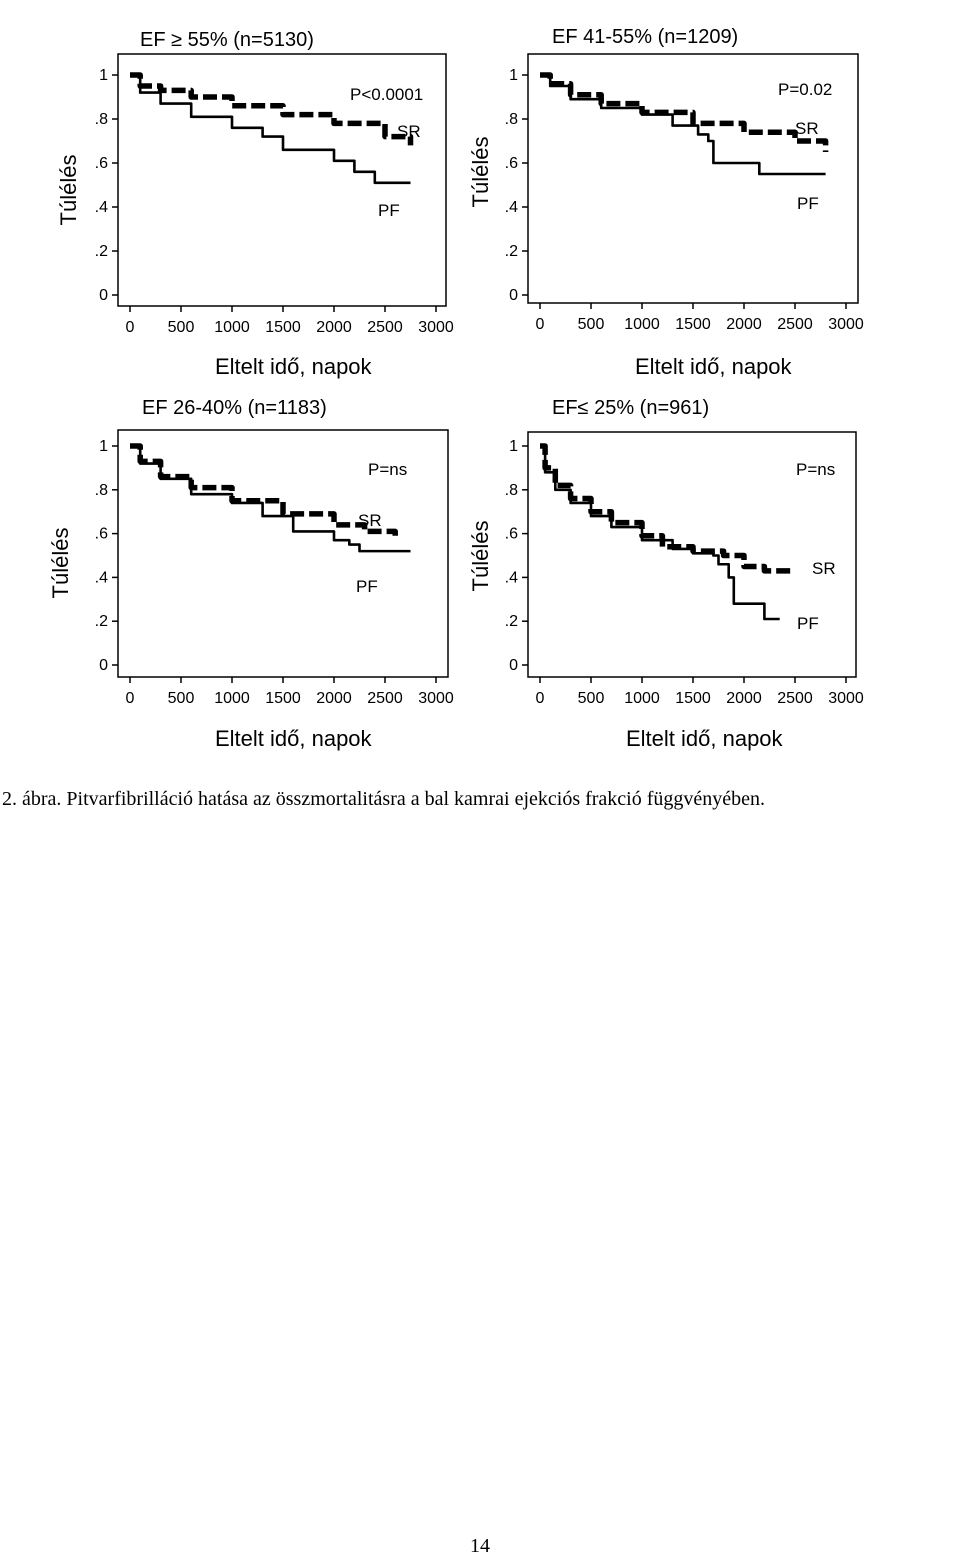  What do you see at coordinates (805, 89) in the screenshot?
I see `p-value-label: P=0.02` at bounding box center [805, 89].